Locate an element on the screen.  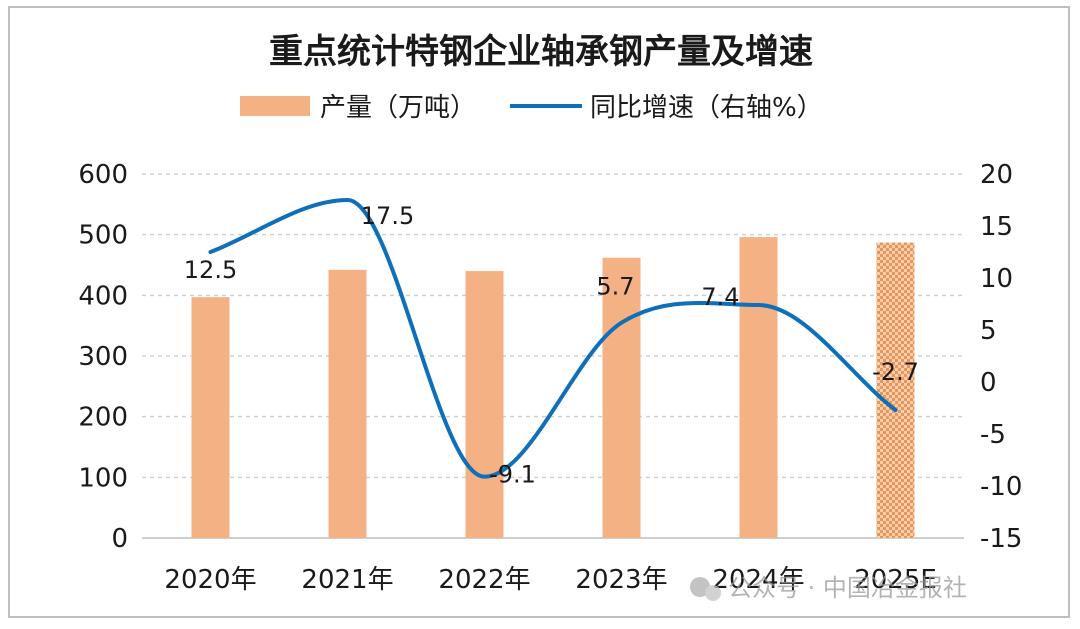
growth-data-label: -2.7 is located at coordinates (895, 372).